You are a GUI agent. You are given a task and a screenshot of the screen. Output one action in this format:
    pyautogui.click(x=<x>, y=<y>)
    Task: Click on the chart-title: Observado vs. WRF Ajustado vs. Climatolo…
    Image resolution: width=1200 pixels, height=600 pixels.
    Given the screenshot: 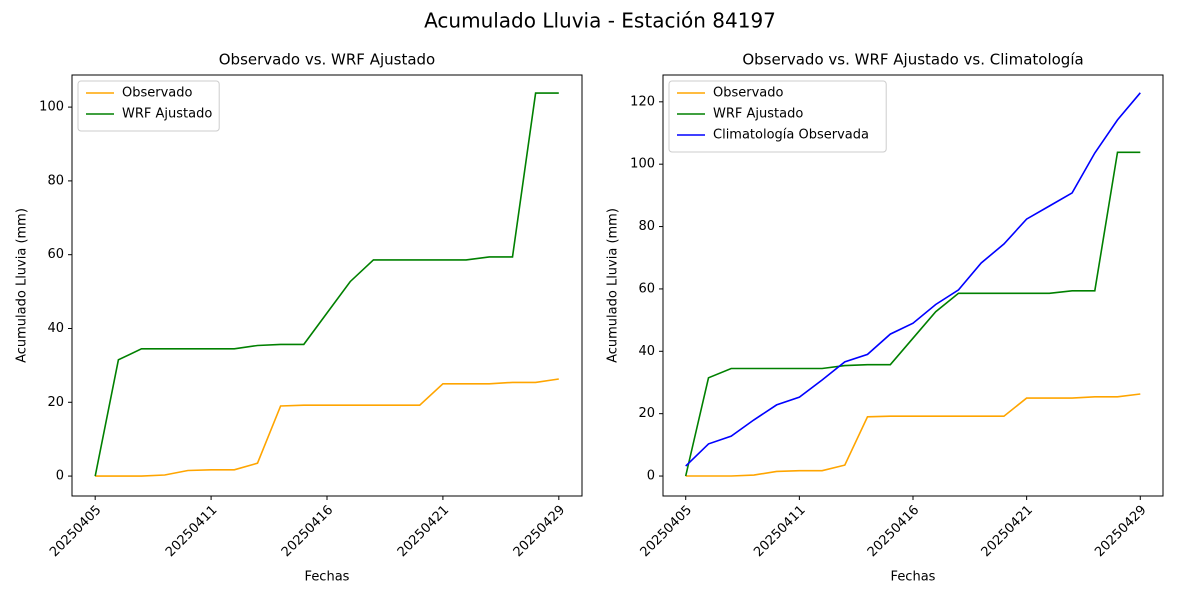 What is the action you would take?
    pyautogui.click(x=912, y=60)
    